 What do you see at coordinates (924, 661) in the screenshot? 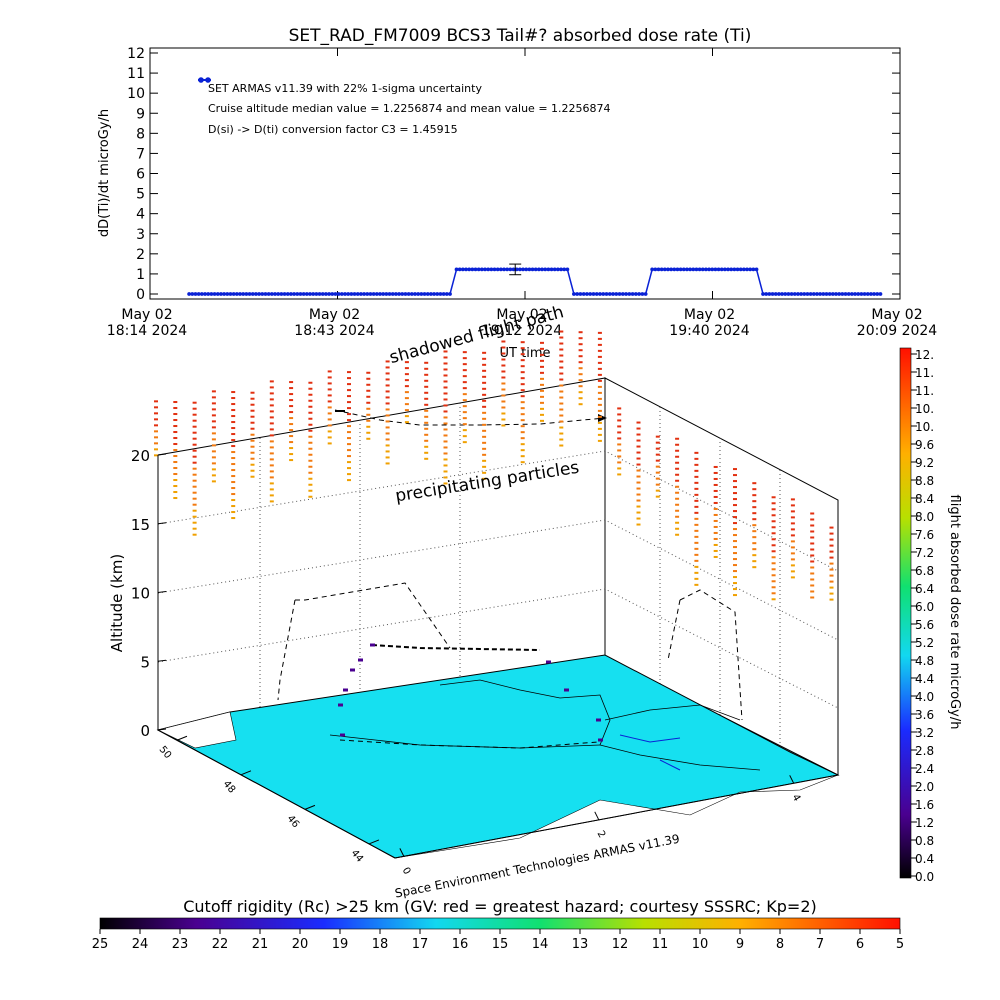
I see `dose-tick-label: 4.8` at bounding box center [924, 661].